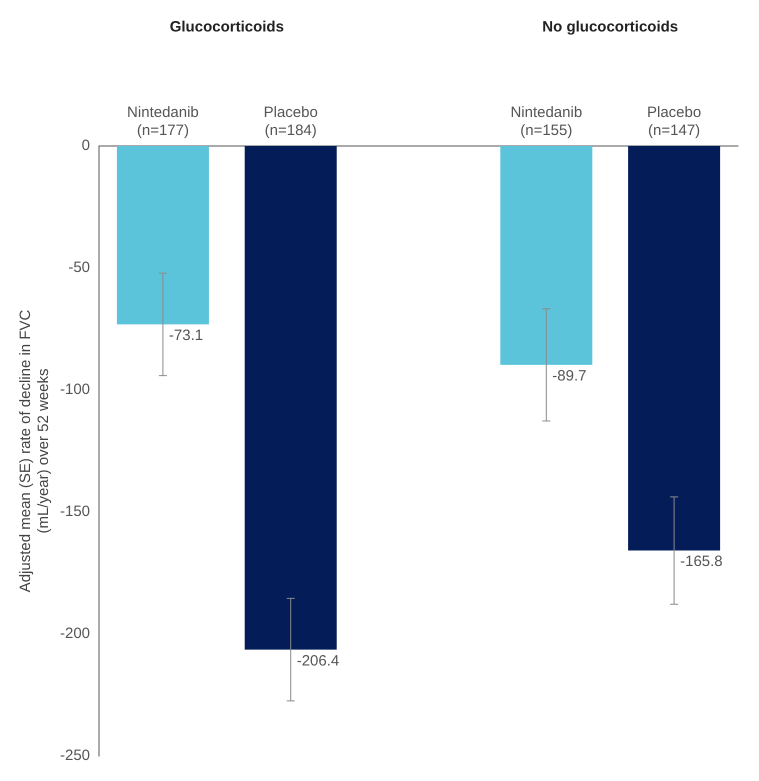 Image resolution: width=759 pixels, height=781 pixels. What do you see at coordinates (701, 561) in the screenshot?
I see `data-label: -165.8` at bounding box center [701, 561].